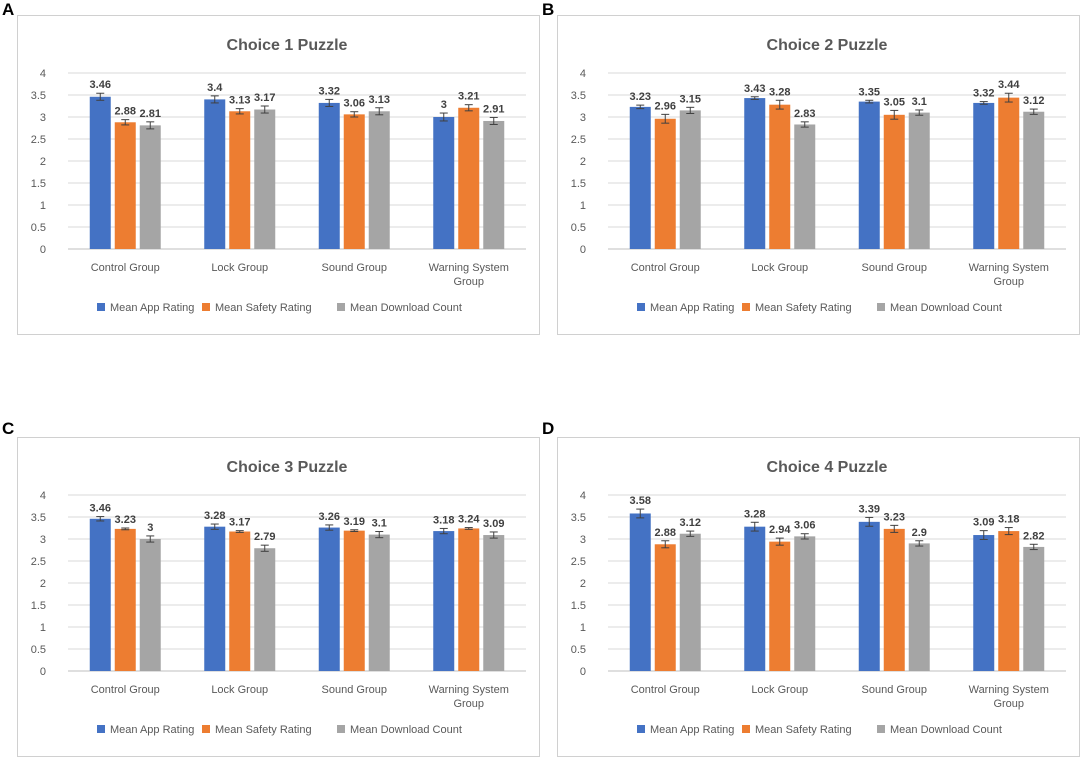 This screenshot has width=1084, height=758. What do you see at coordinates (493, 109) in the screenshot?
I see `data-label: 2.91` at bounding box center [493, 109].